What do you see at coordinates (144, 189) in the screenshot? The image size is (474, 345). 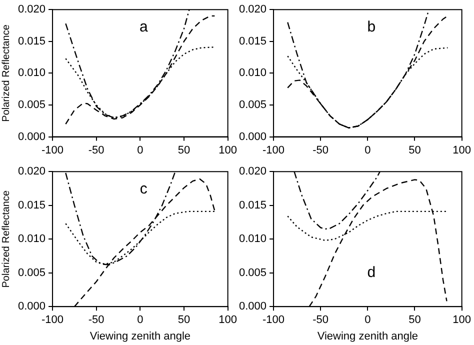 I see `annotation: c` at bounding box center [144, 189].